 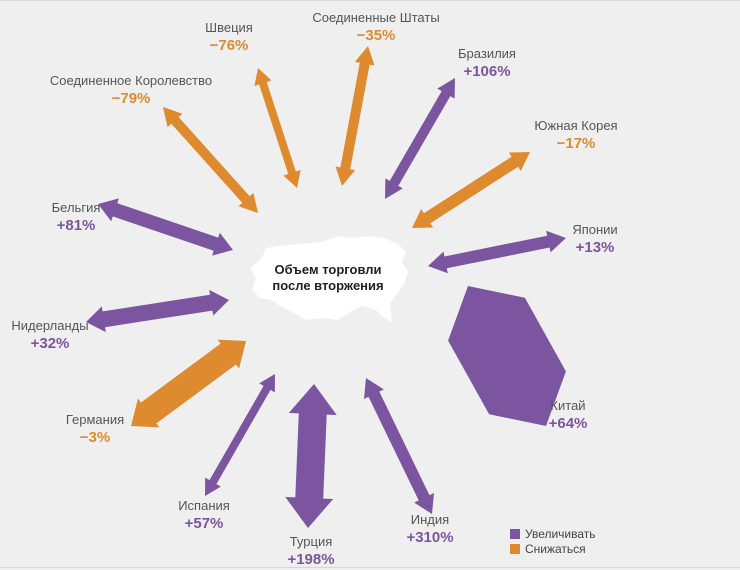 I want to click on legend-swatch-increase, so click(x=515, y=533).